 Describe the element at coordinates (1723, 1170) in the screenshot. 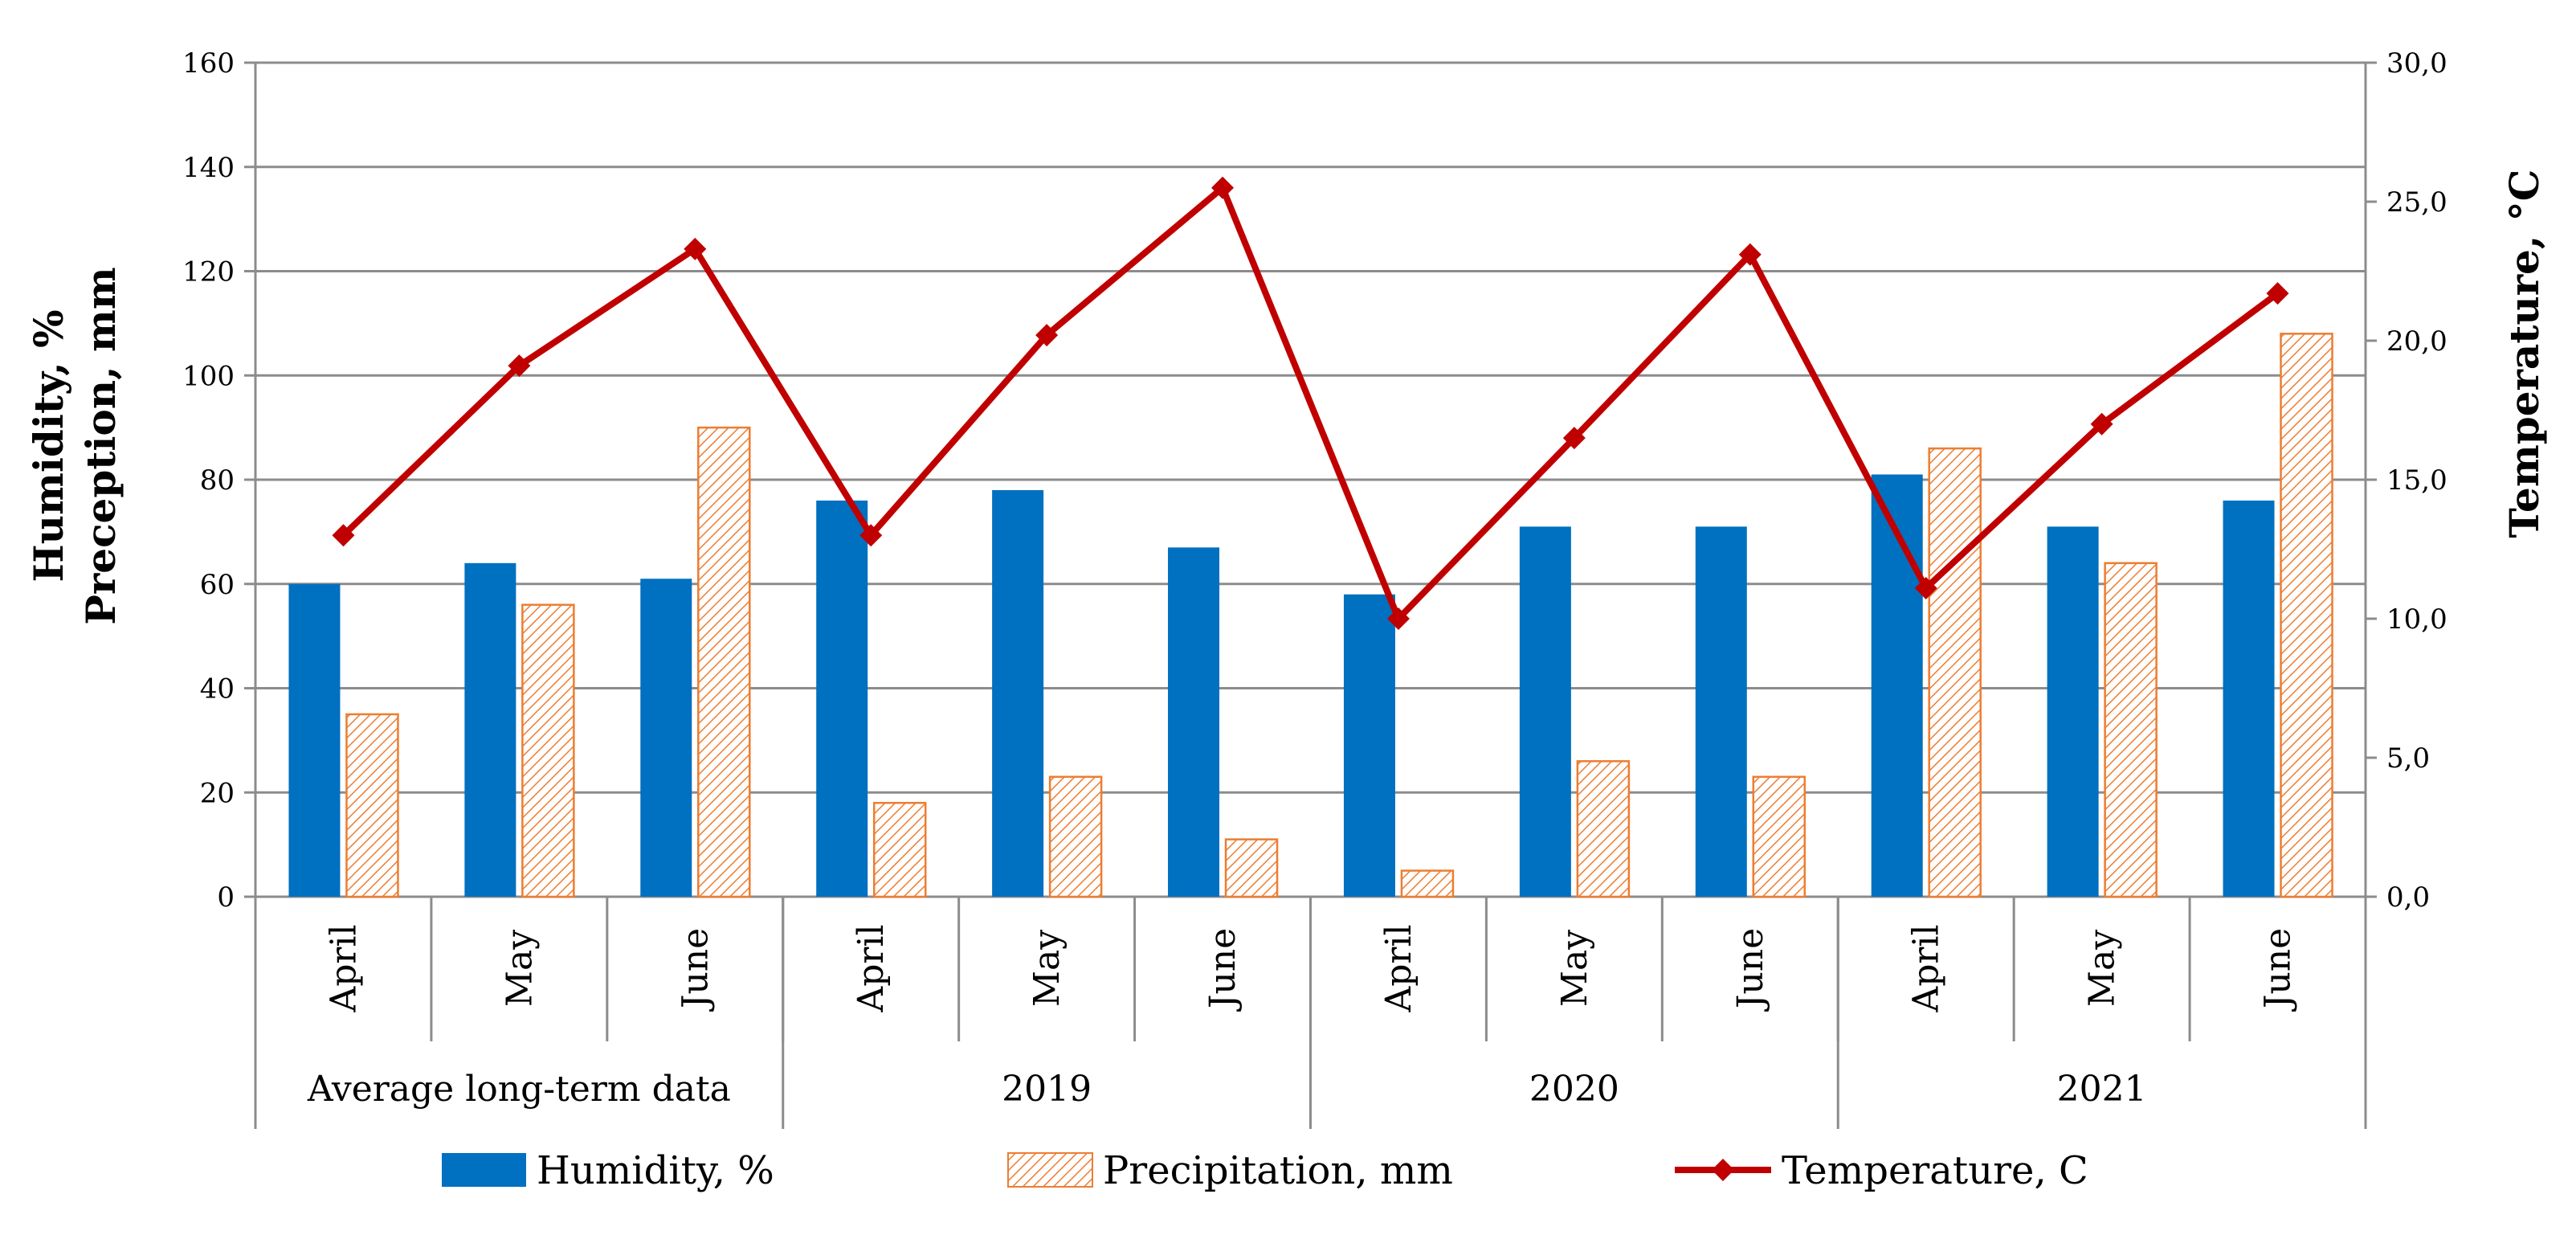

I see `legend-marker-temperature` at that location.